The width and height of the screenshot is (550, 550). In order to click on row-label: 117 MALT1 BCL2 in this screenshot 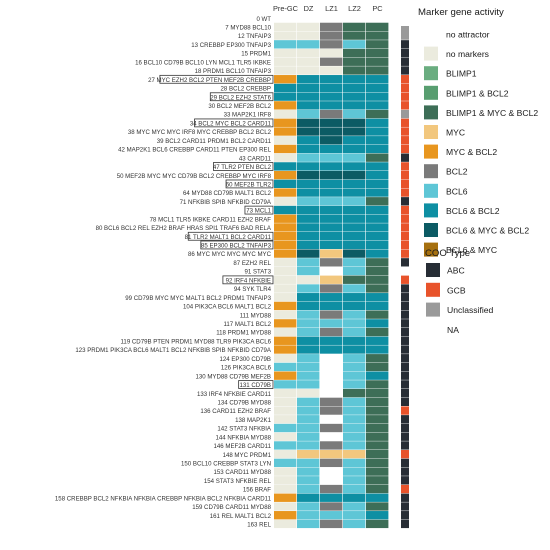, I will do `click(247, 324)`.